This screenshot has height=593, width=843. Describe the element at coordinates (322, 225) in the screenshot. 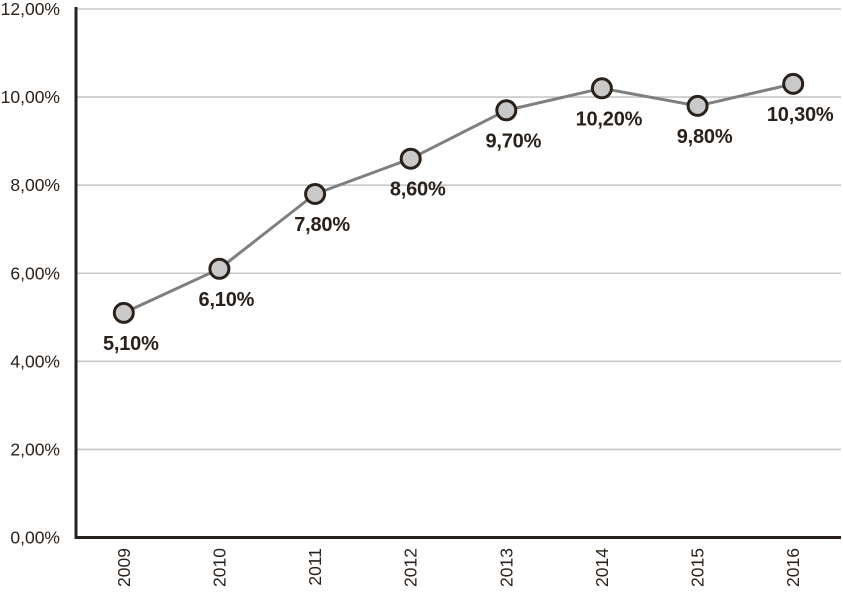

I see `data-point-label: 7,80%` at that location.